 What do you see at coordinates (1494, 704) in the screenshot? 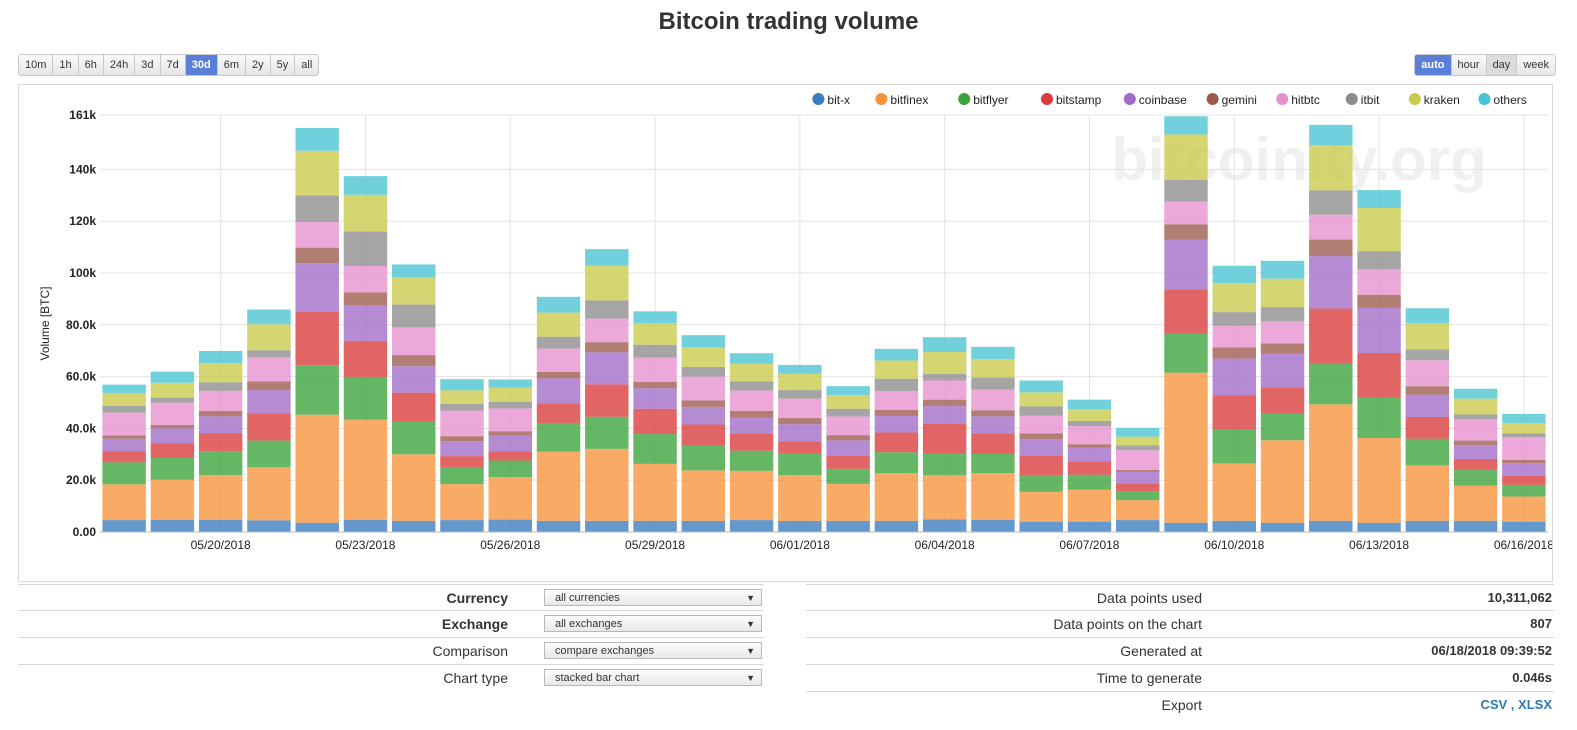
I see `export-csv-link: CSV` at bounding box center [1494, 704].